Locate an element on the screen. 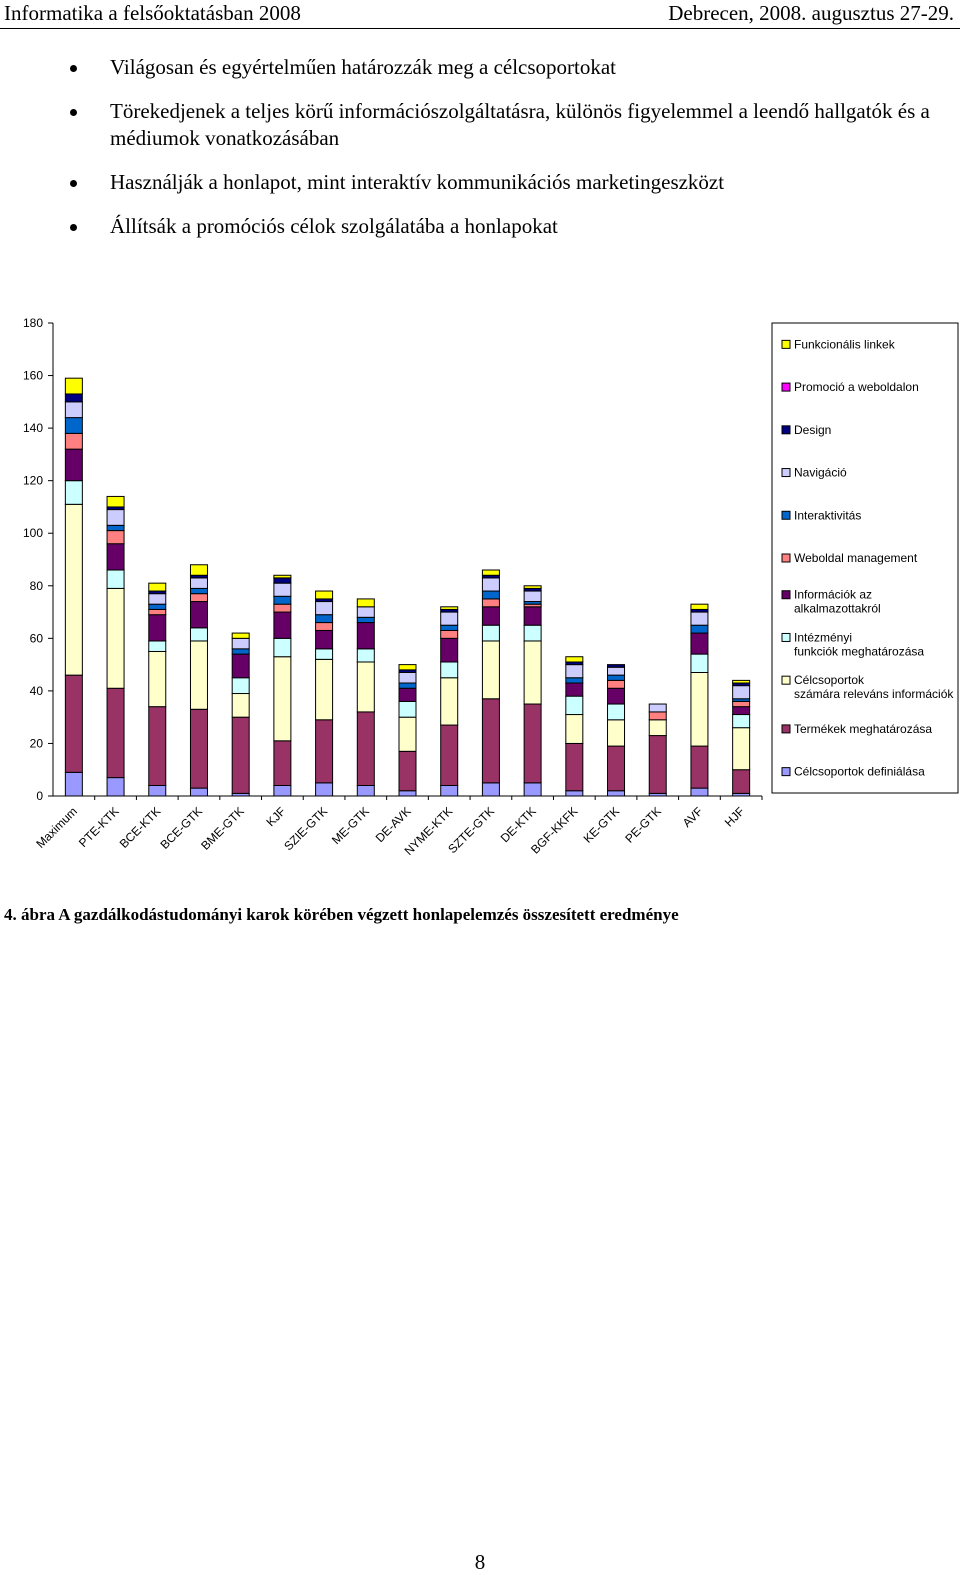 This screenshot has width=960, height=1585. x-tick-label: PTE-KTK is located at coordinates (99, 827).